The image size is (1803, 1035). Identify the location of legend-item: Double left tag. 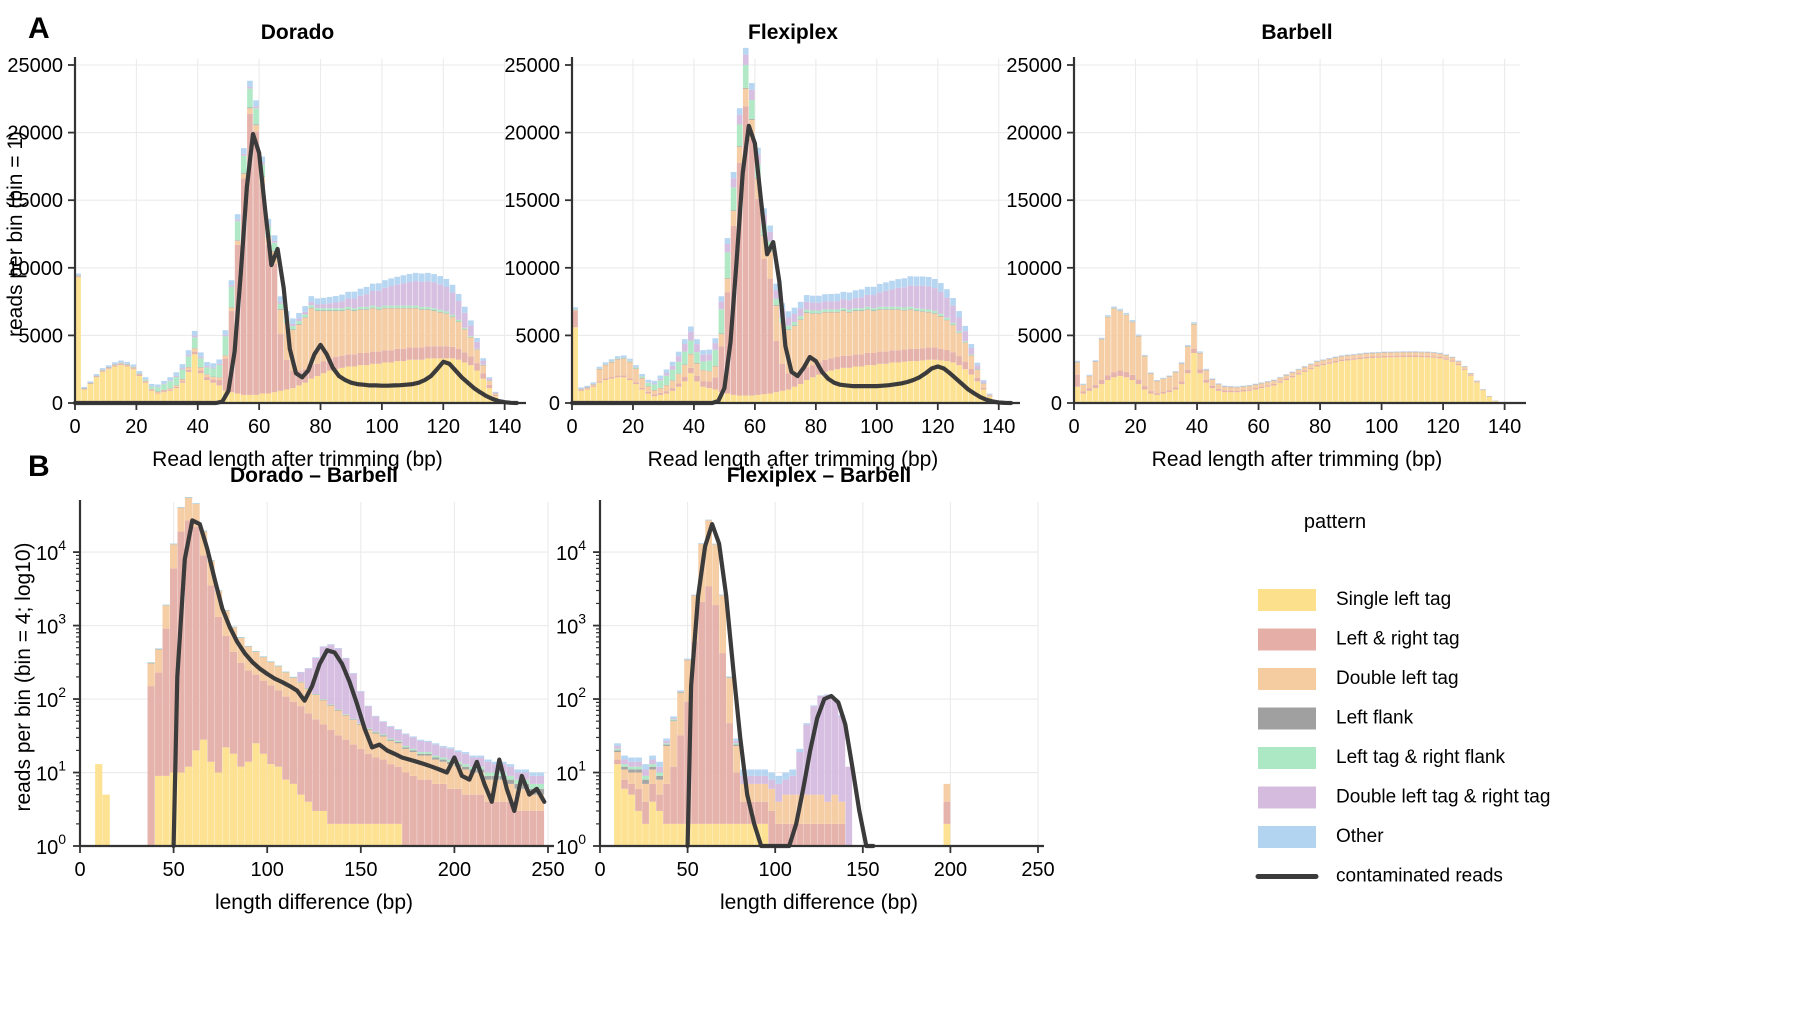
(1358, 679).